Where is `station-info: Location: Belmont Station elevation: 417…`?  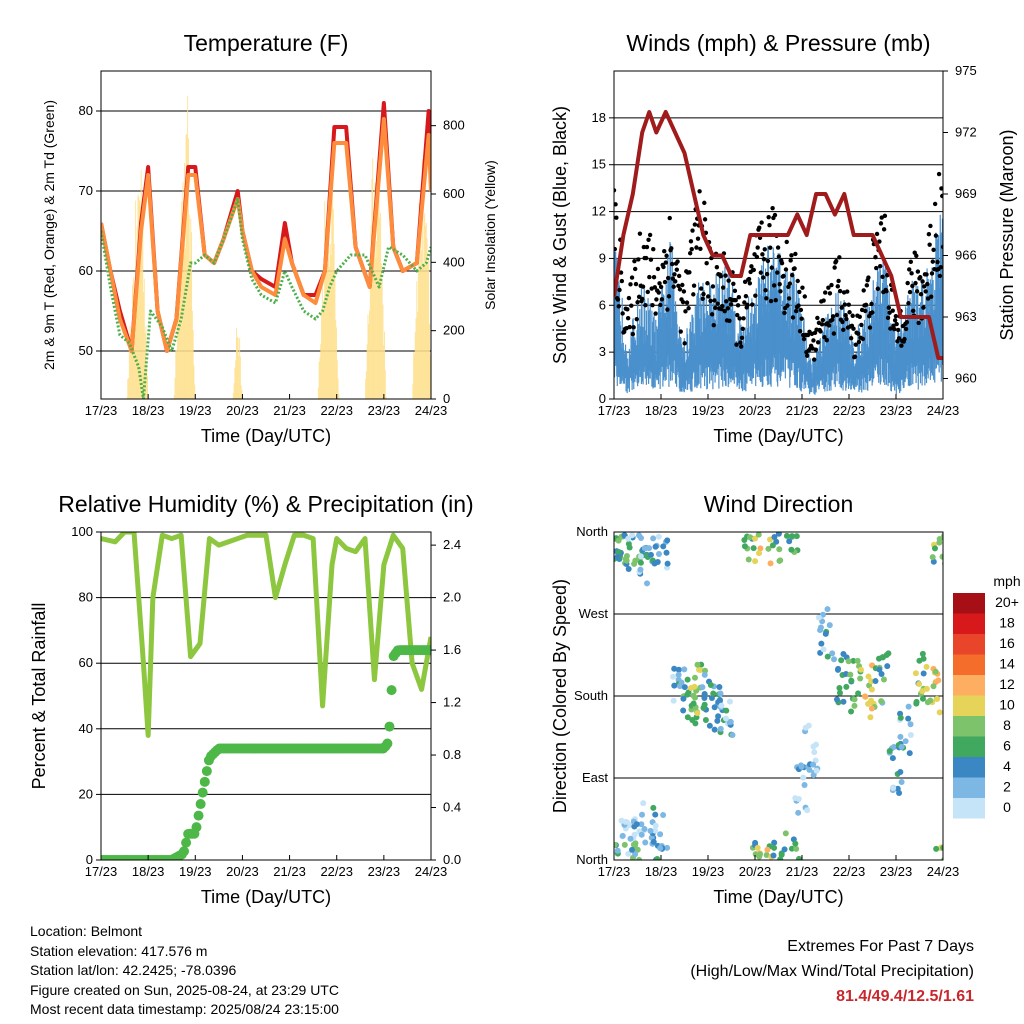
station-info: Location: Belmont Station elevation: 417… is located at coordinates (184, 971).